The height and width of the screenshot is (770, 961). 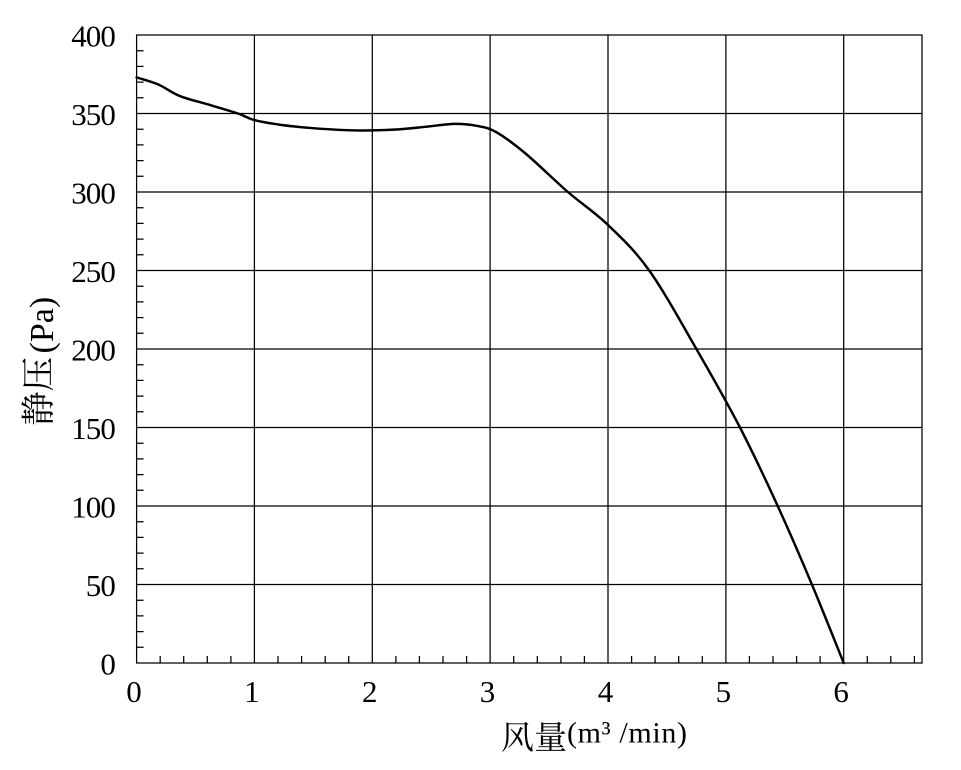 I want to click on svg-text: (m³ /min), so click(x=627, y=733).